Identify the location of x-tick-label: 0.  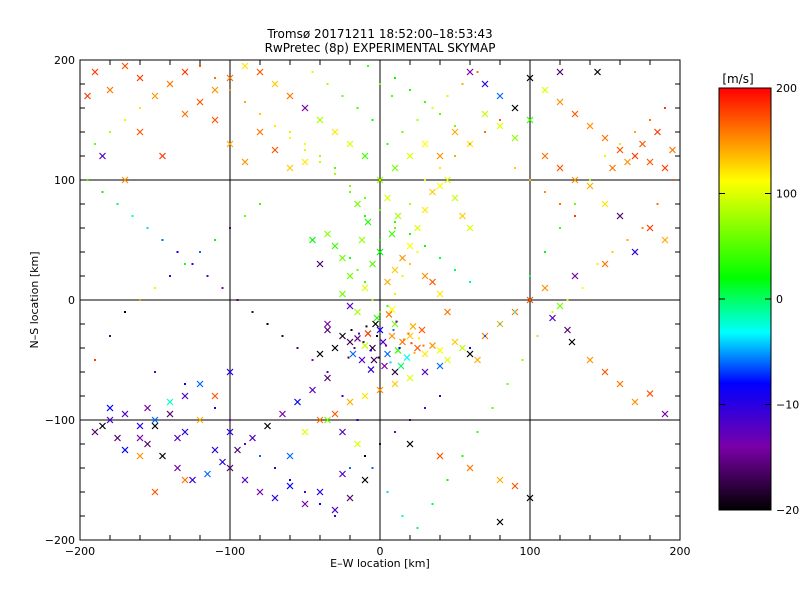
(380, 551).